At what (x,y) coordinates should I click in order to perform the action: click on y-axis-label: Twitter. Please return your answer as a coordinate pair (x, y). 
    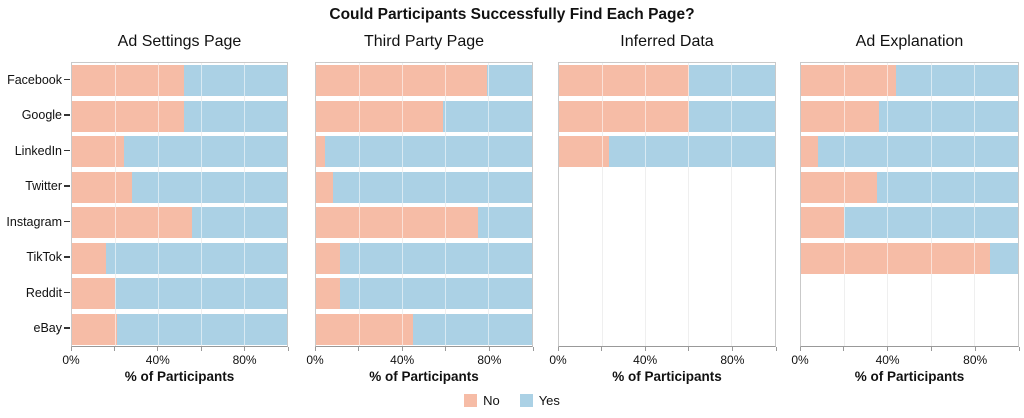
    Looking at the image, I should click on (43, 186).